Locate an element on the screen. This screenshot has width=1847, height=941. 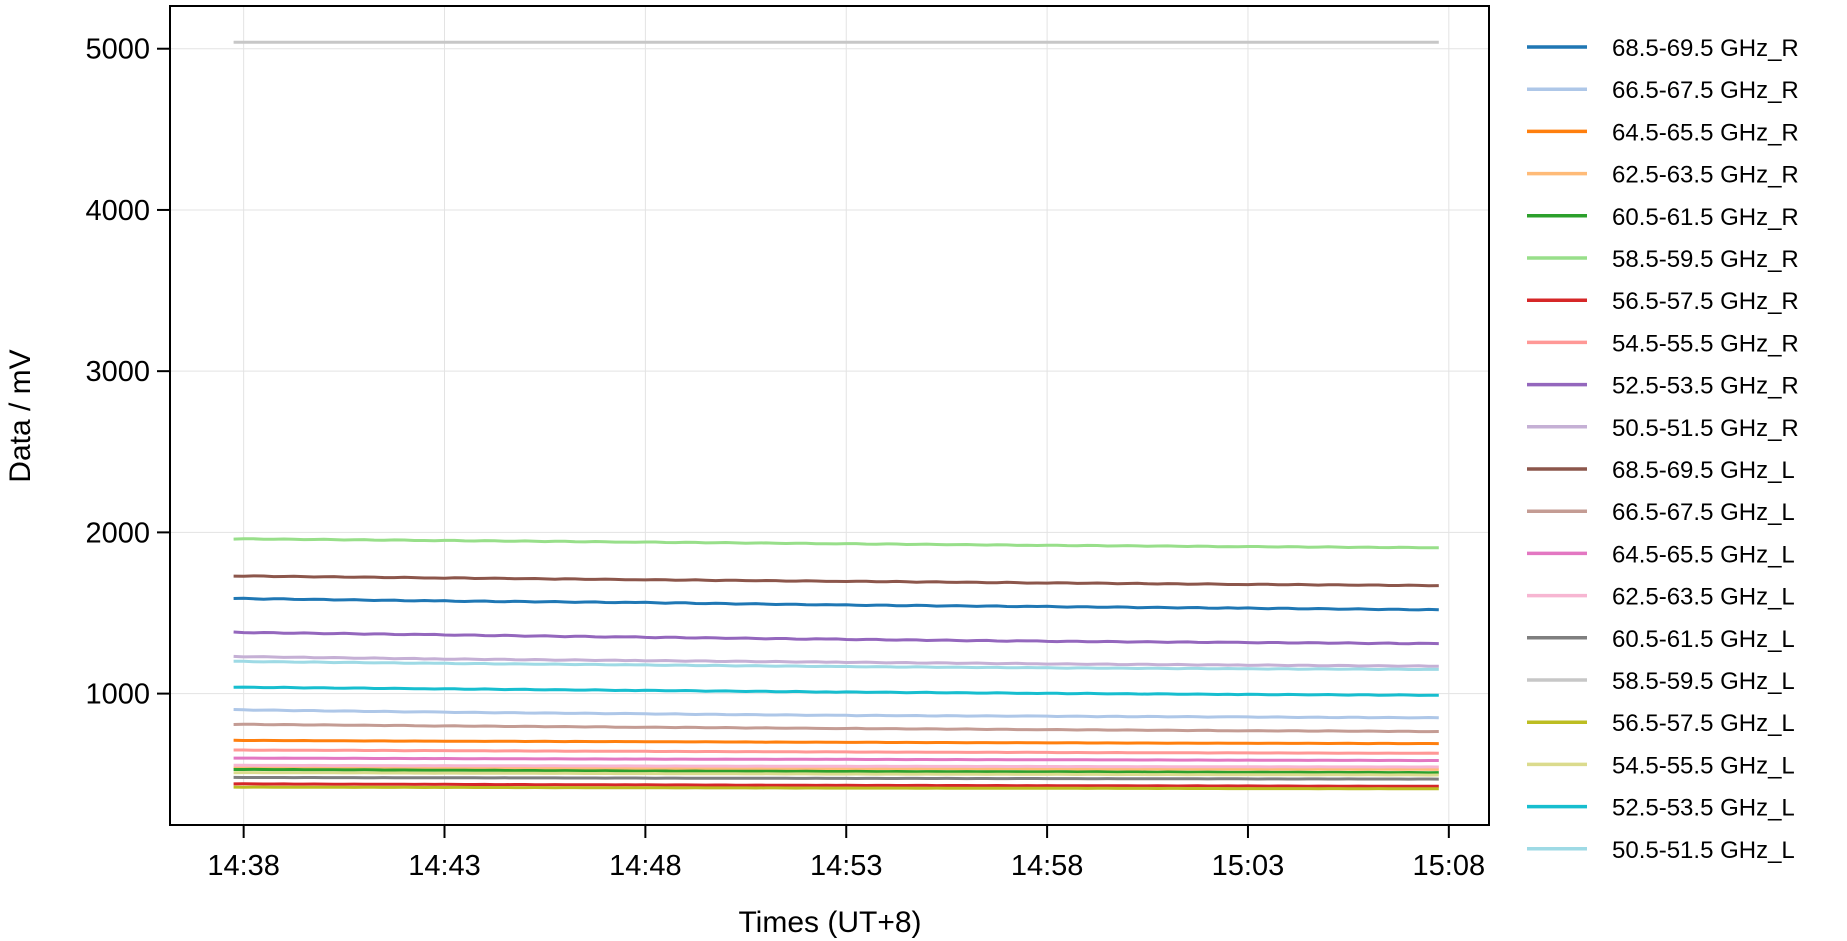
x-tick-label: 14:43 is located at coordinates (444, 866).